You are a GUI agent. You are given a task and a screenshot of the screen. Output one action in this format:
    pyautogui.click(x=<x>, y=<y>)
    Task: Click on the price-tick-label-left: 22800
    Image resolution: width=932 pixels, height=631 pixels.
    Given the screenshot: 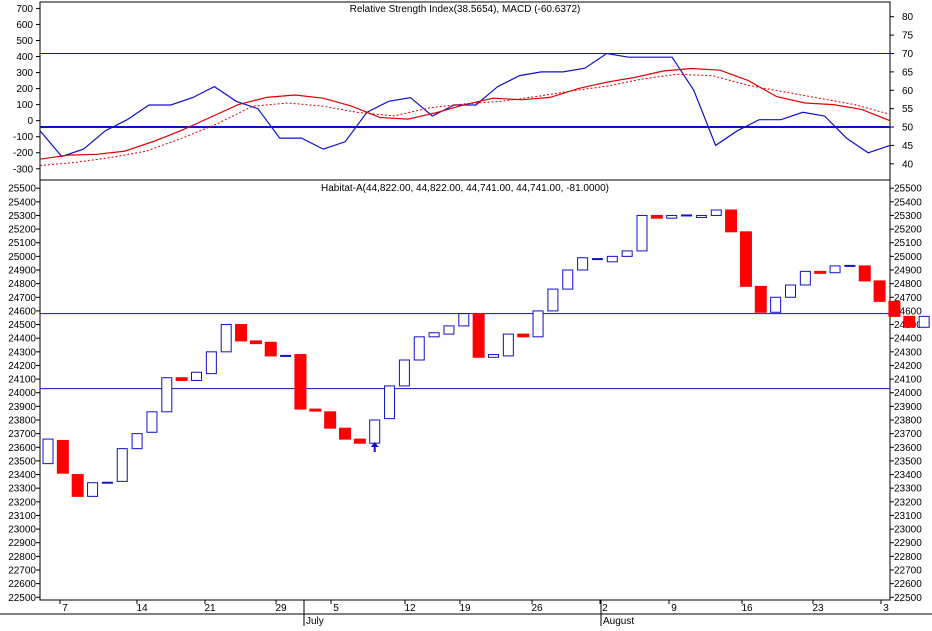 What is the action you would take?
    pyautogui.click(x=22, y=557)
    